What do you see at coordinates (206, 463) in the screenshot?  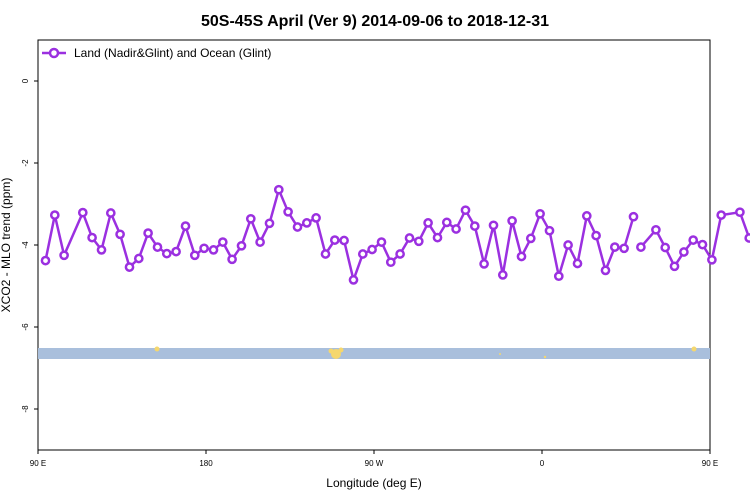 I see `x-tick-label: 180` at bounding box center [206, 463].